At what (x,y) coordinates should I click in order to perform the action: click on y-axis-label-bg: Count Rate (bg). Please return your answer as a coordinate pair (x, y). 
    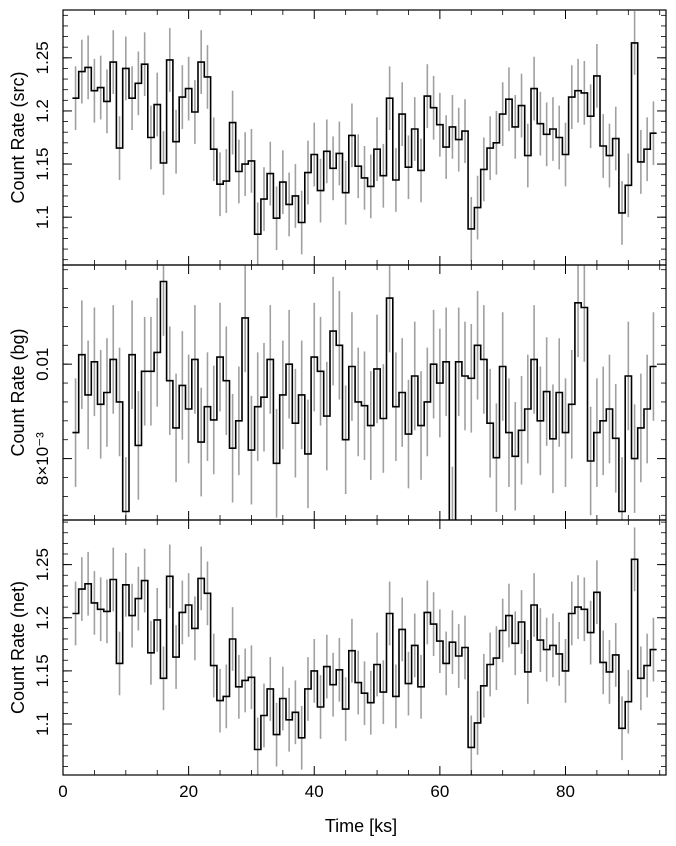
    Looking at the image, I should click on (18, 392).